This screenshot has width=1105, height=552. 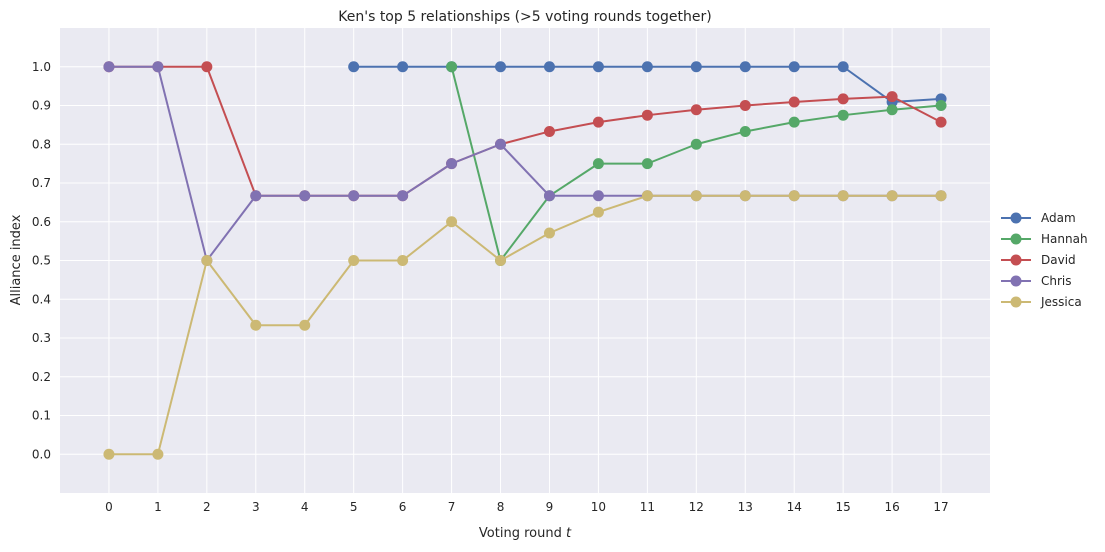 What do you see at coordinates (41, 454) in the screenshot?
I see `y-tick-label: 0.0` at bounding box center [41, 454].